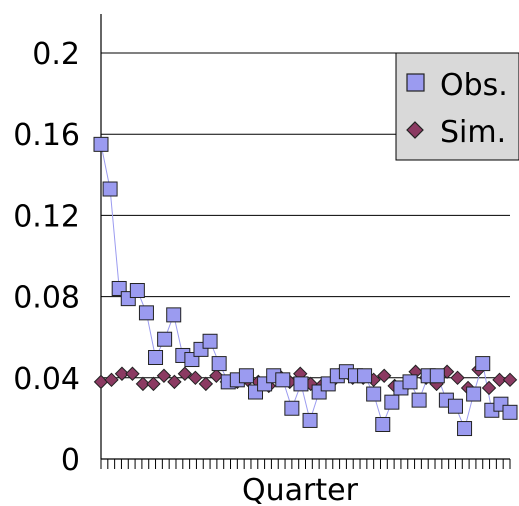 The width and height of the screenshot is (519, 506). Describe the element at coordinates (46, 257) in the screenshot. I see `y-tick-labels: 0 0.04 0.08 0.12 0.16 0.2` at that location.